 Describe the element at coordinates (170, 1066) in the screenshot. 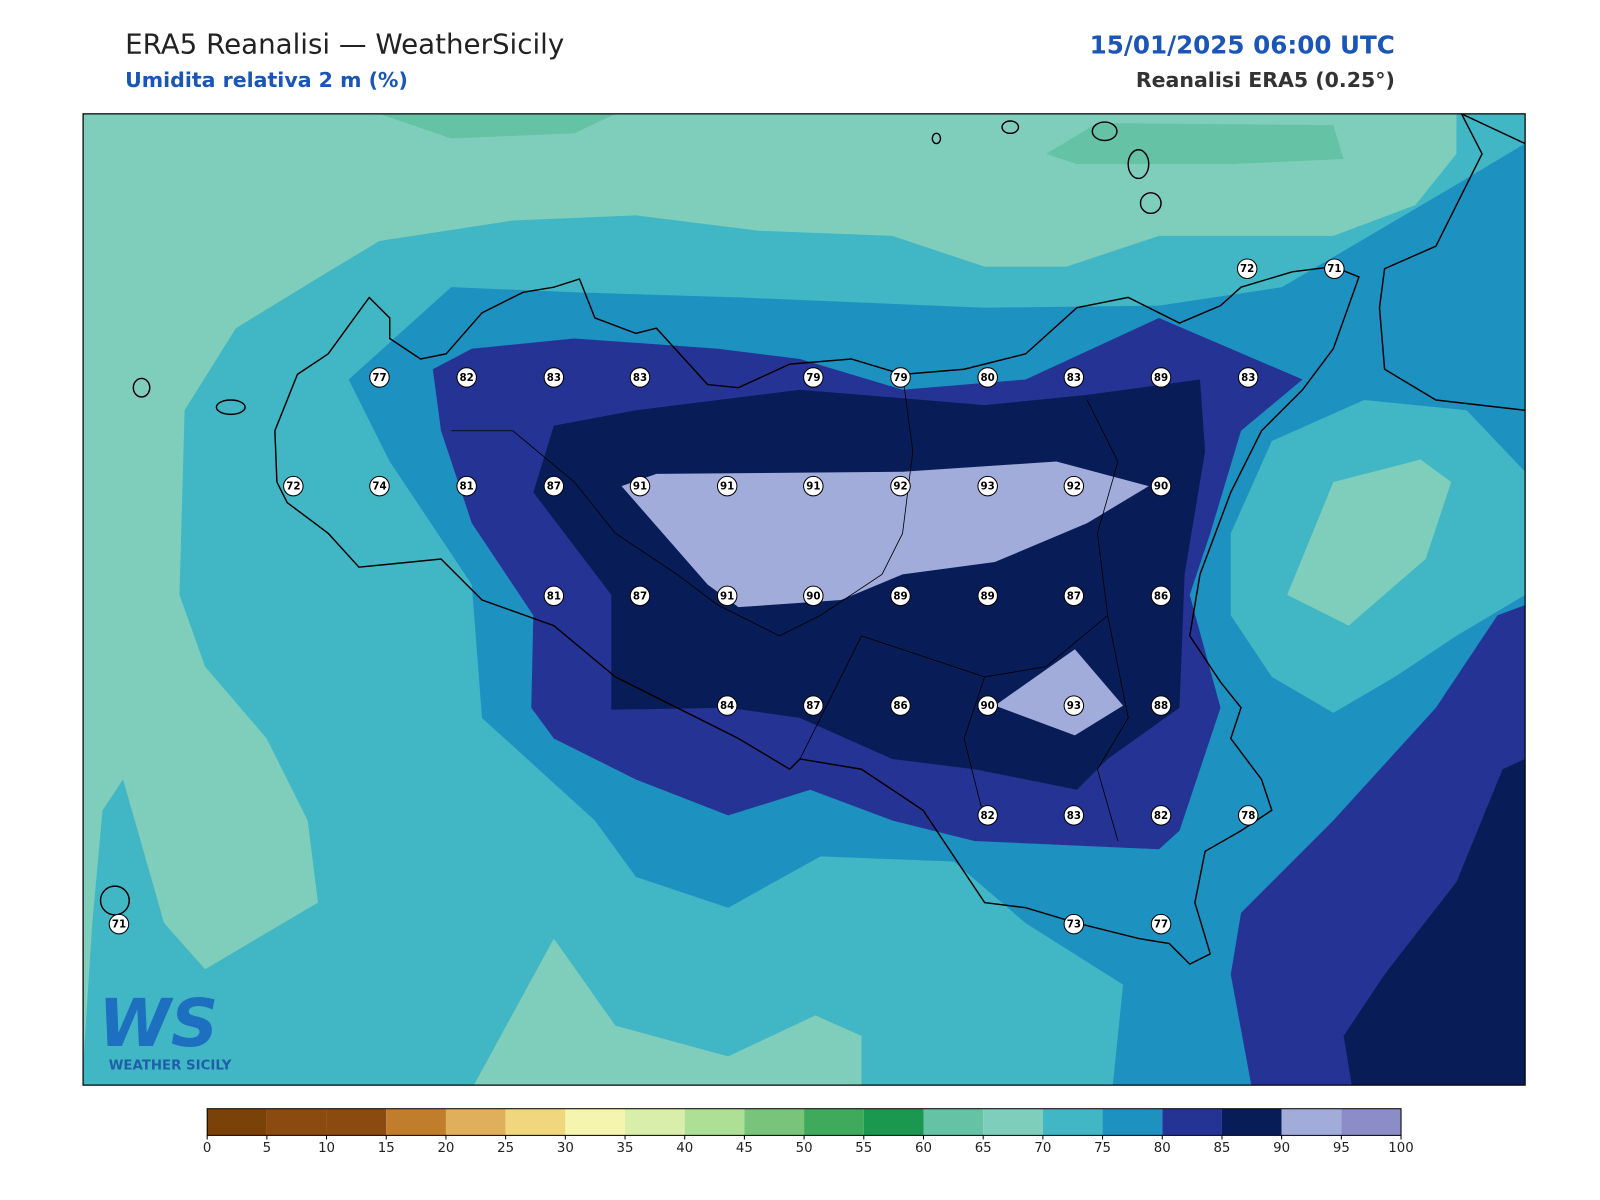

I see `logo-name: WEATHER SICILY` at that location.